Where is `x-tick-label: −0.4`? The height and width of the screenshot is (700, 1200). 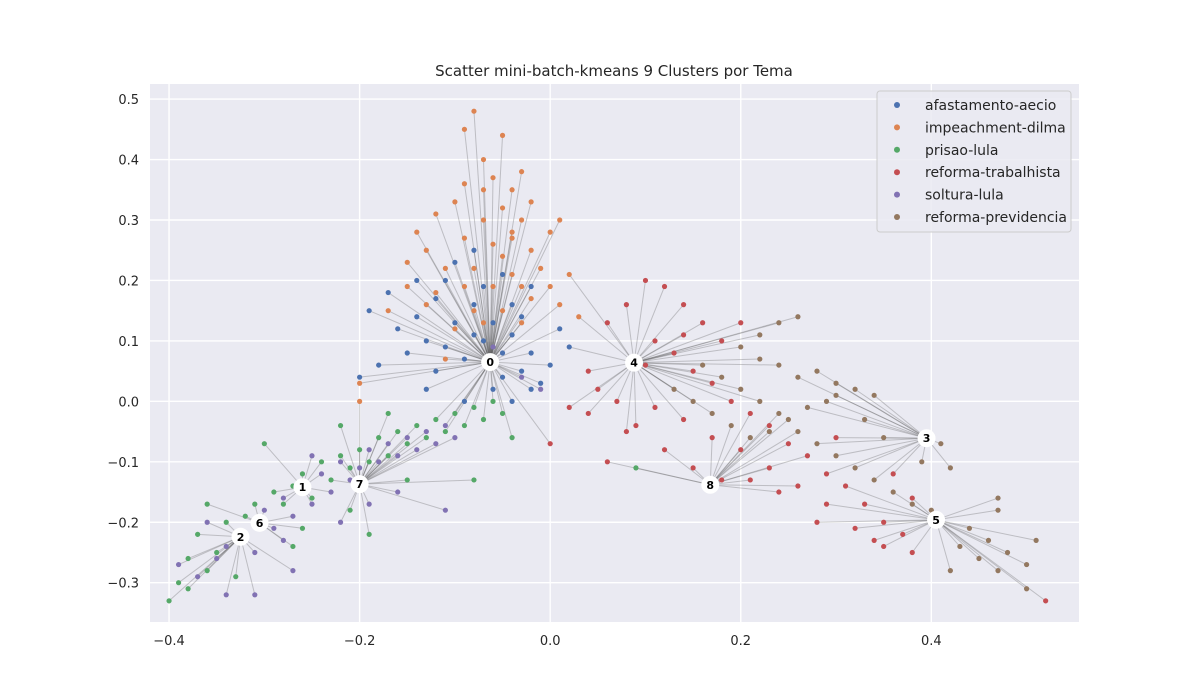
x-tick-label: −0.4 is located at coordinates (169, 641).